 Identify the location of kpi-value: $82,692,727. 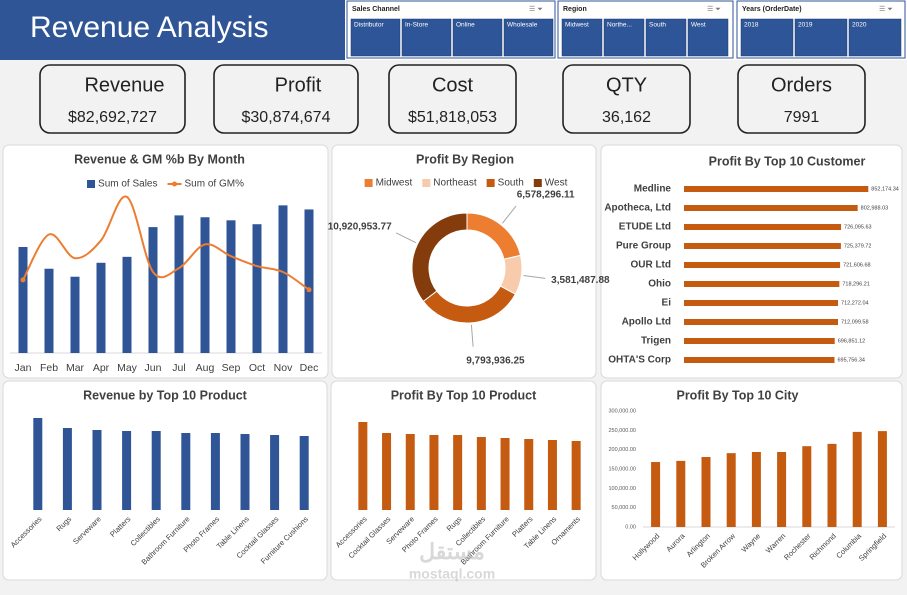
(112, 117).